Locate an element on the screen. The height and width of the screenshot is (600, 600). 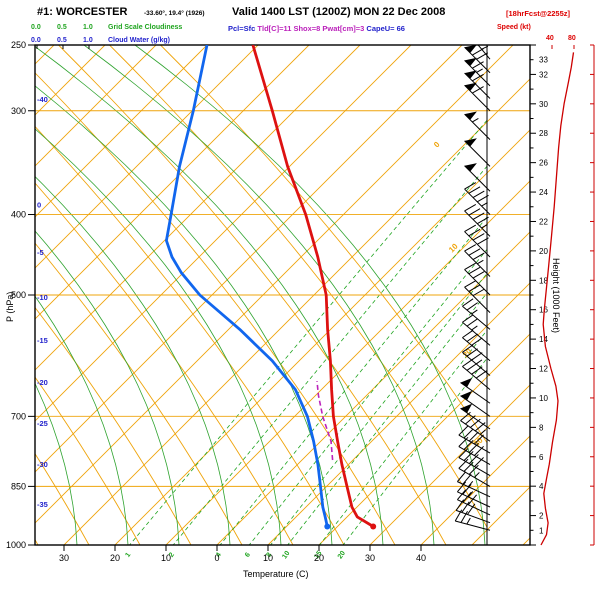
svg-text: -15 is located at coordinates (42, 340).